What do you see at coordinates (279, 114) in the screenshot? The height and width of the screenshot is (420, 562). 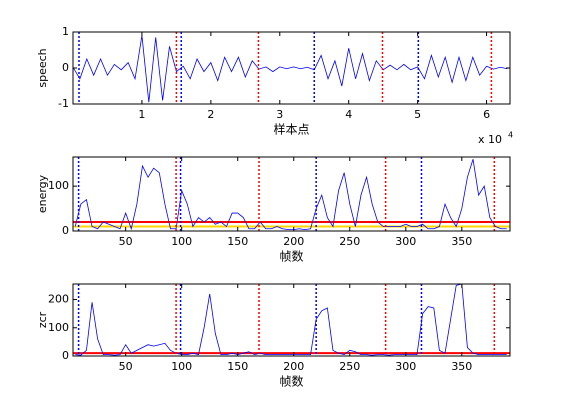 I see `x-tick-label: 3` at bounding box center [279, 114].